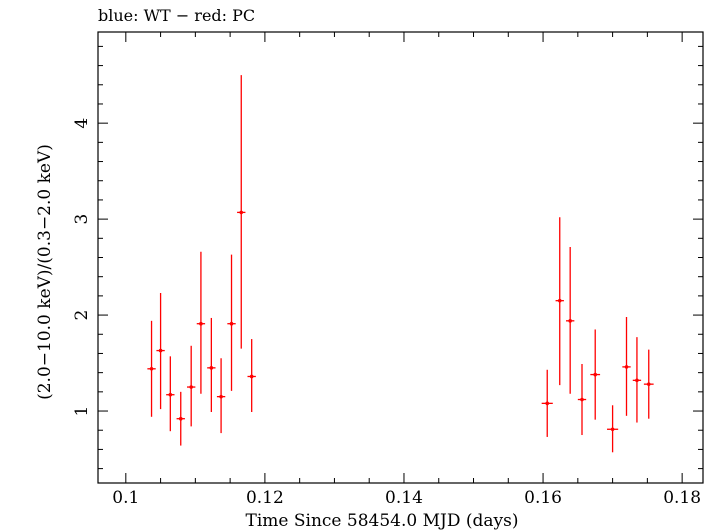  Describe the element at coordinates (265, 498) in the screenshot. I see `x-tick-label: 0.12` at that location.